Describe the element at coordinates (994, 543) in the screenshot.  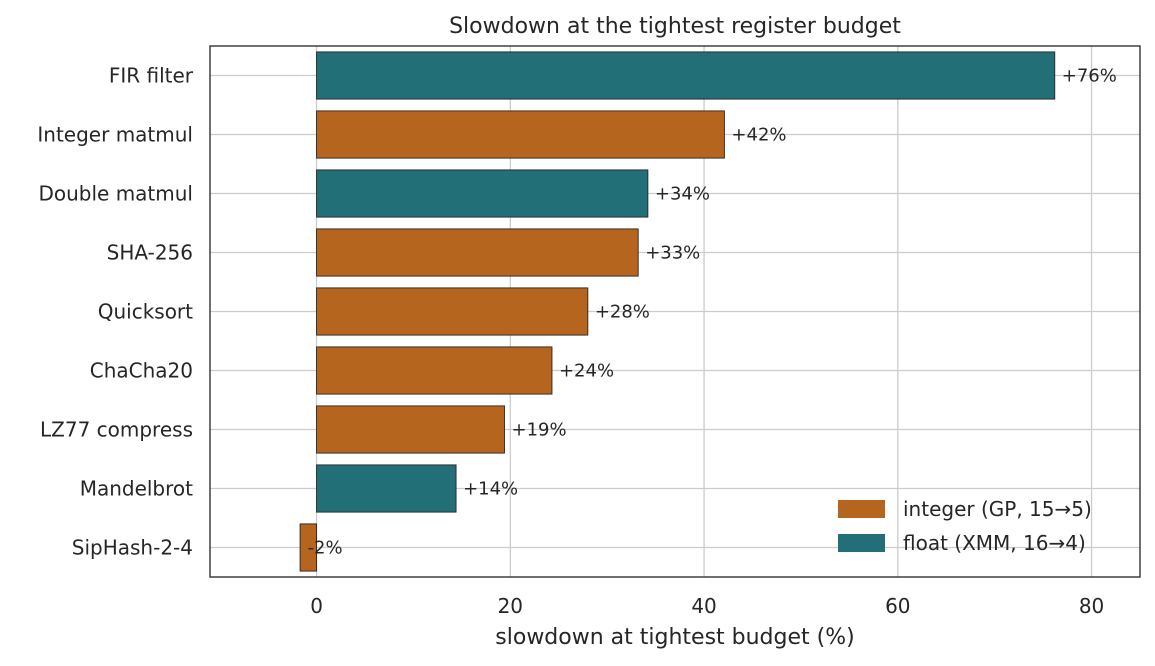
I see `legend-label-float: float (XMM, 16→4)` at that location.